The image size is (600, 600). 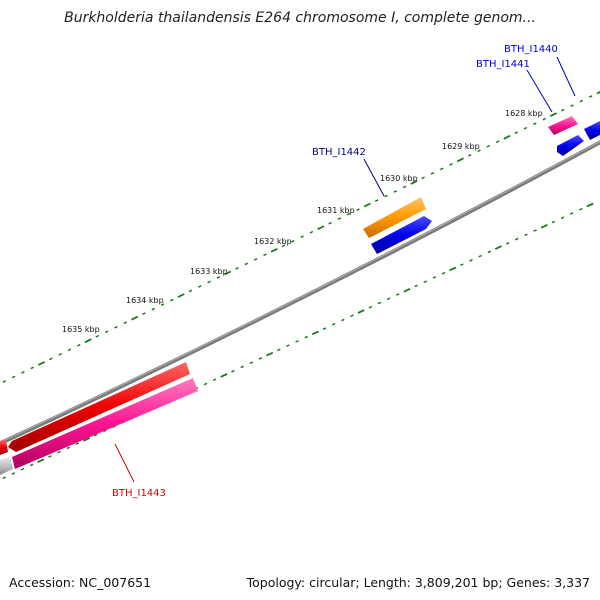 I want to click on leader-line-bth-i1441, so click(x=539, y=91).